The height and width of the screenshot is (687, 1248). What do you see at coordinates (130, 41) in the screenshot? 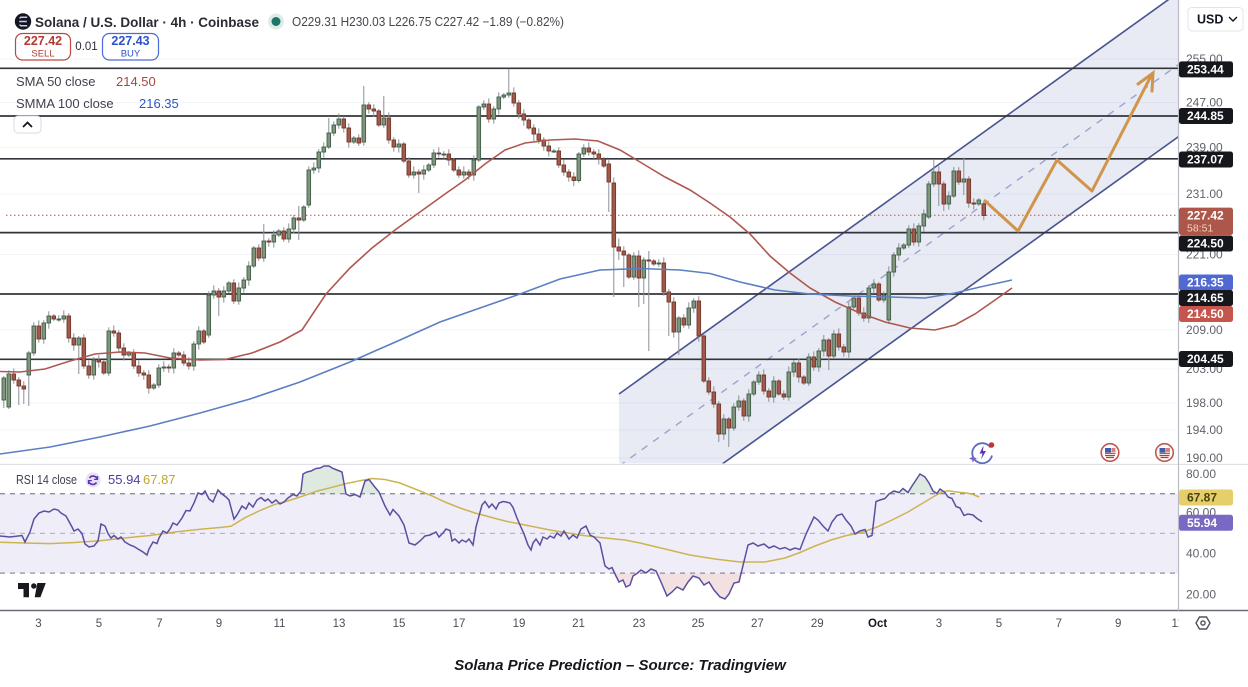
I see `svg-text: 227.43` at bounding box center [130, 41].